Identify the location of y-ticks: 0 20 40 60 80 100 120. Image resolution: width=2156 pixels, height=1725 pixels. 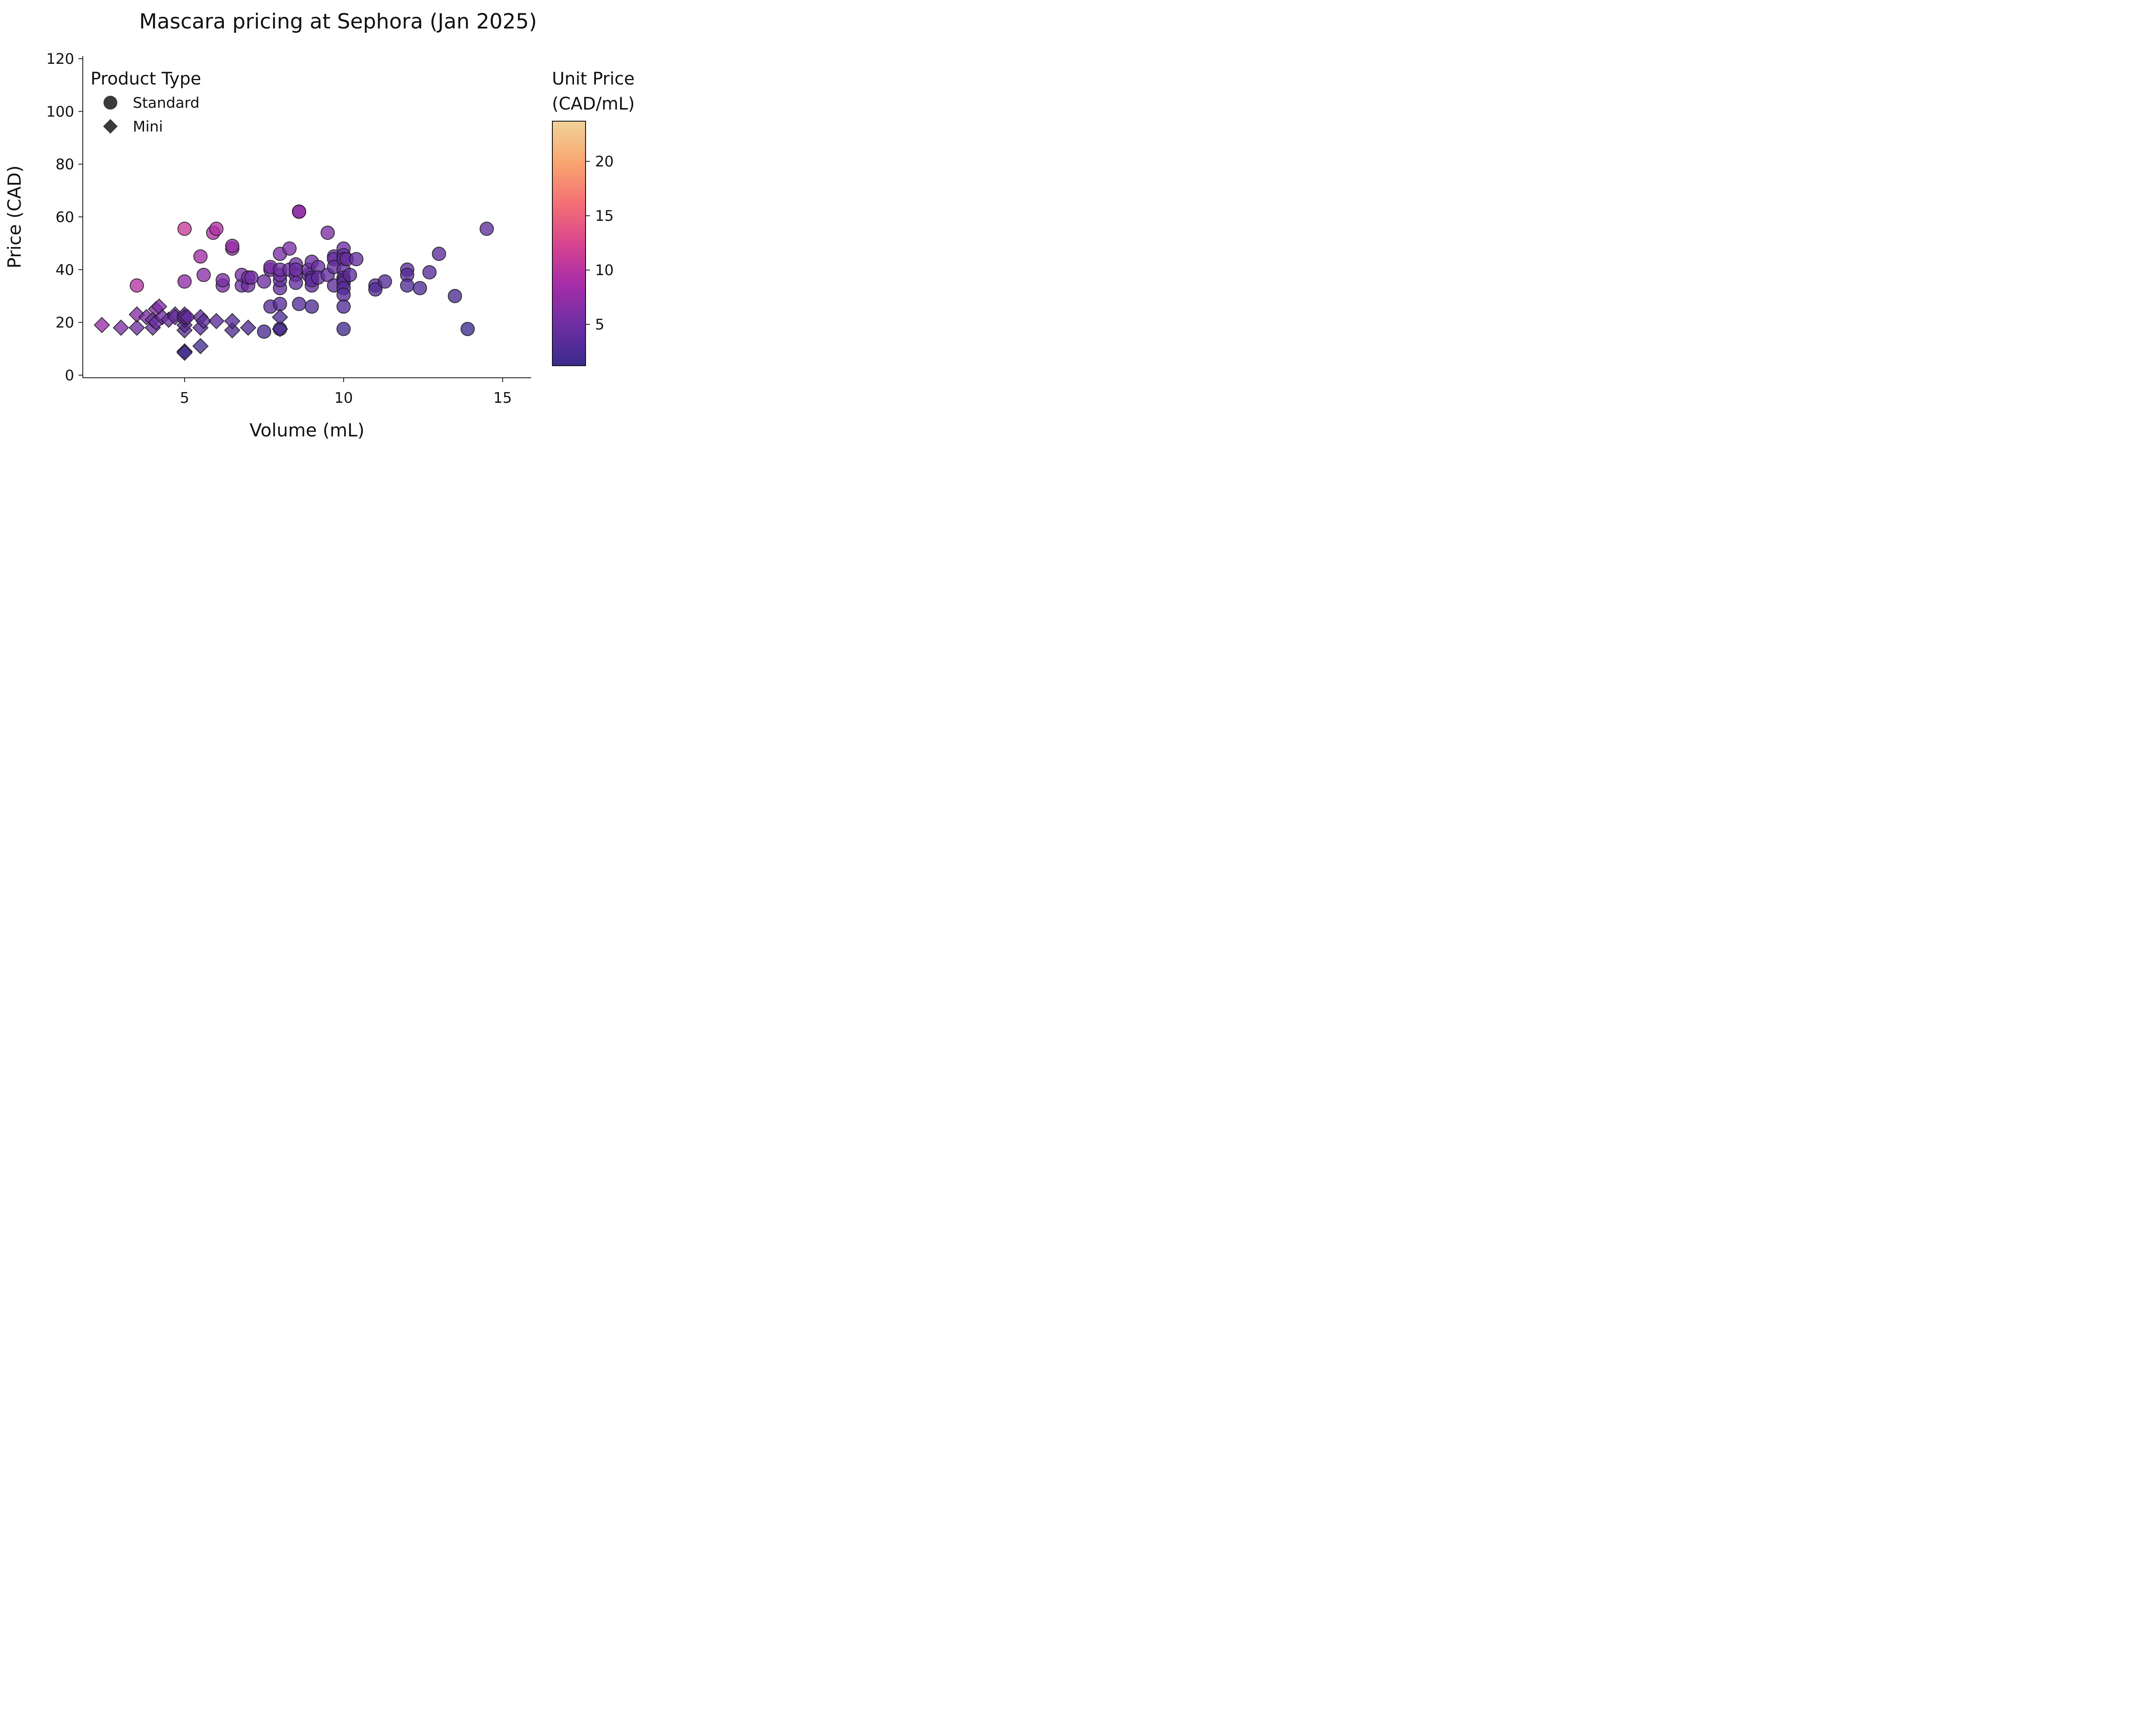
(64, 217).